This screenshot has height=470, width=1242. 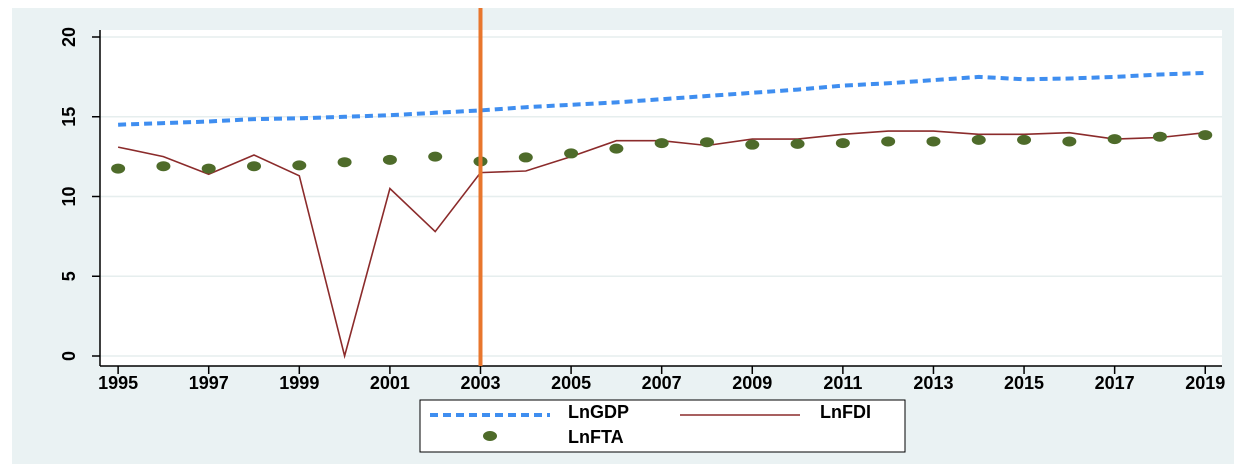 What do you see at coordinates (752, 383) in the screenshot?
I see `x-tick-label: 2009` at bounding box center [752, 383].